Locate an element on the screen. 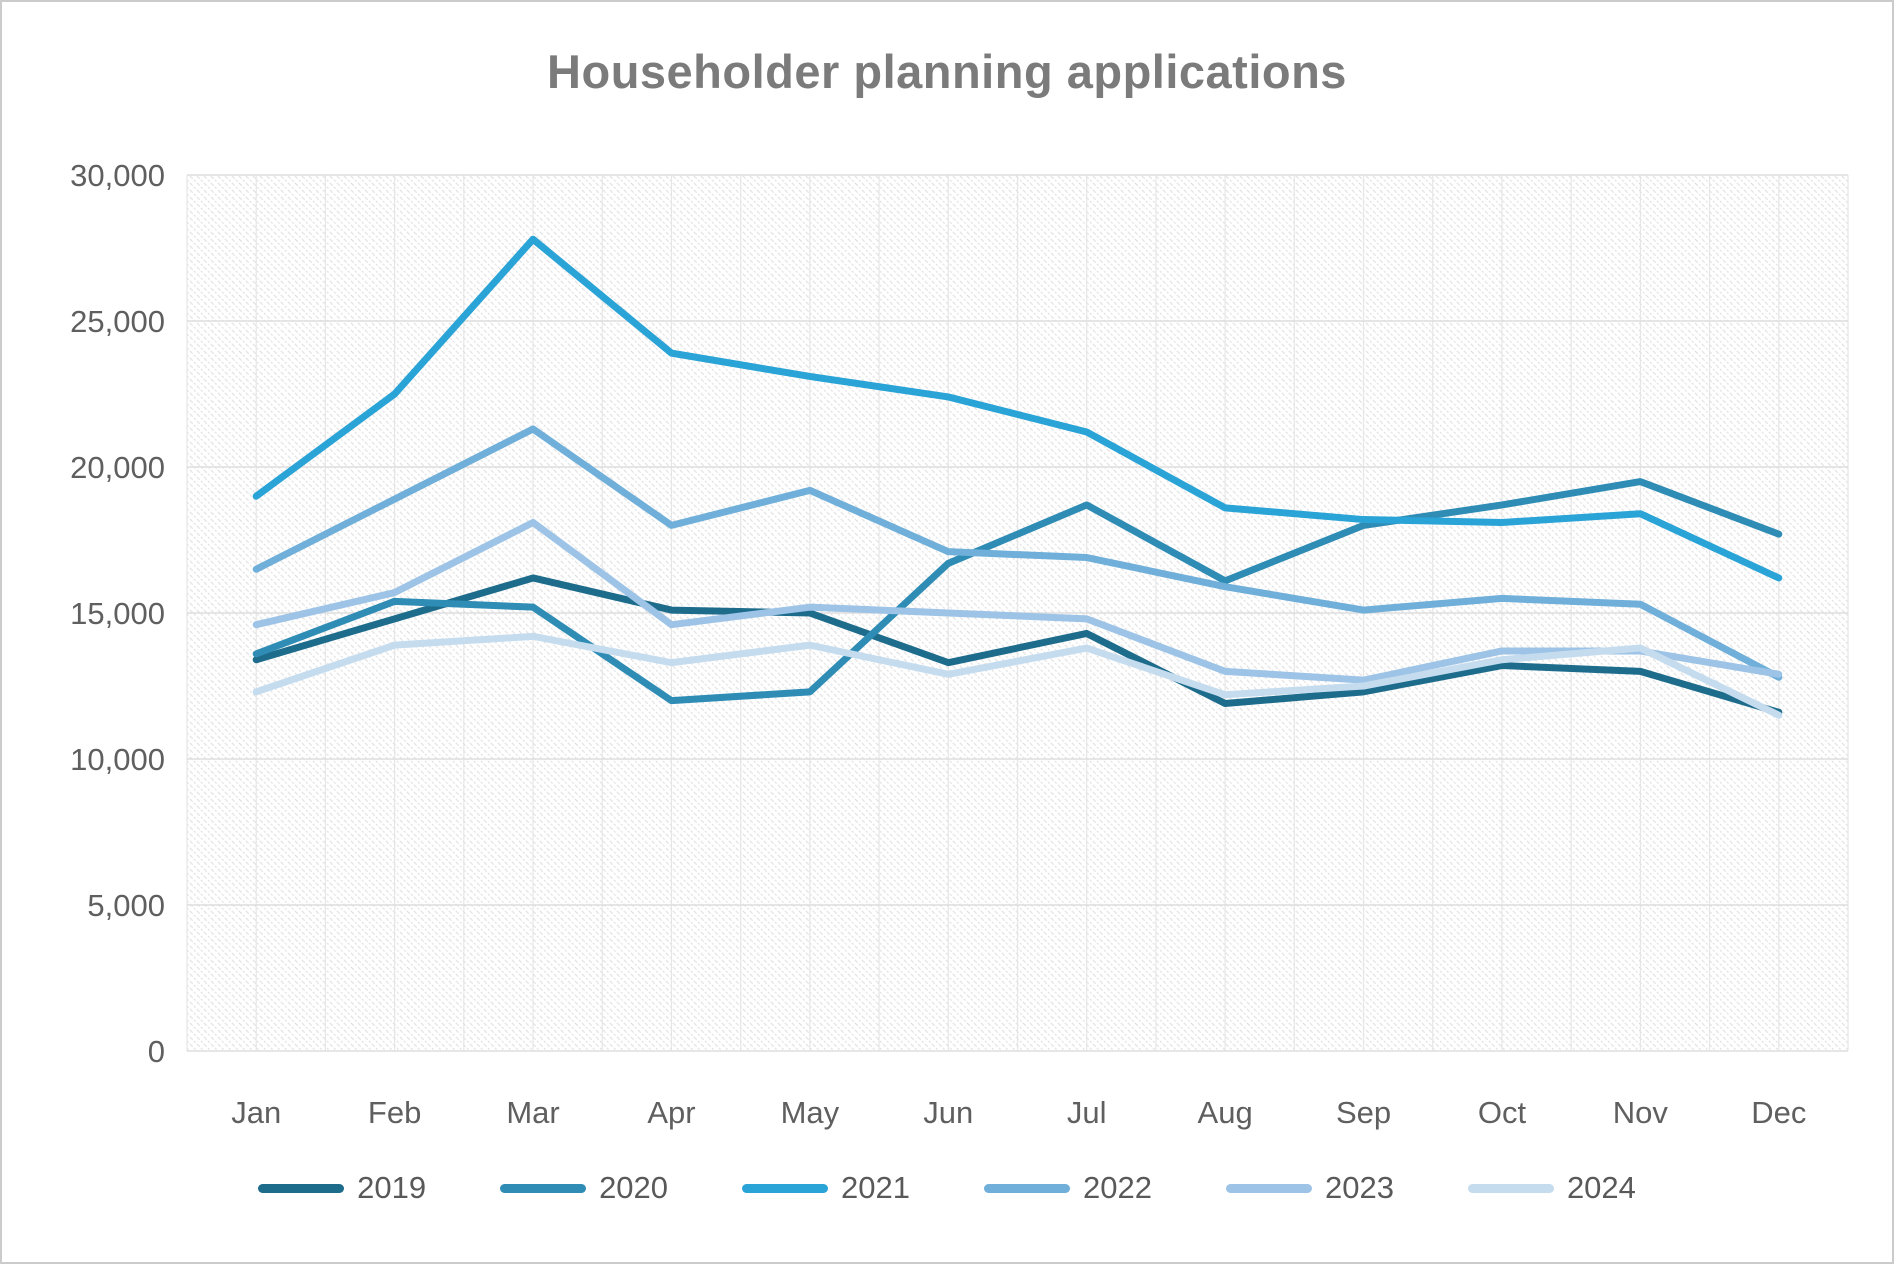 This screenshot has width=1894, height=1264. x-tick-label: Dec is located at coordinates (1778, 1112).